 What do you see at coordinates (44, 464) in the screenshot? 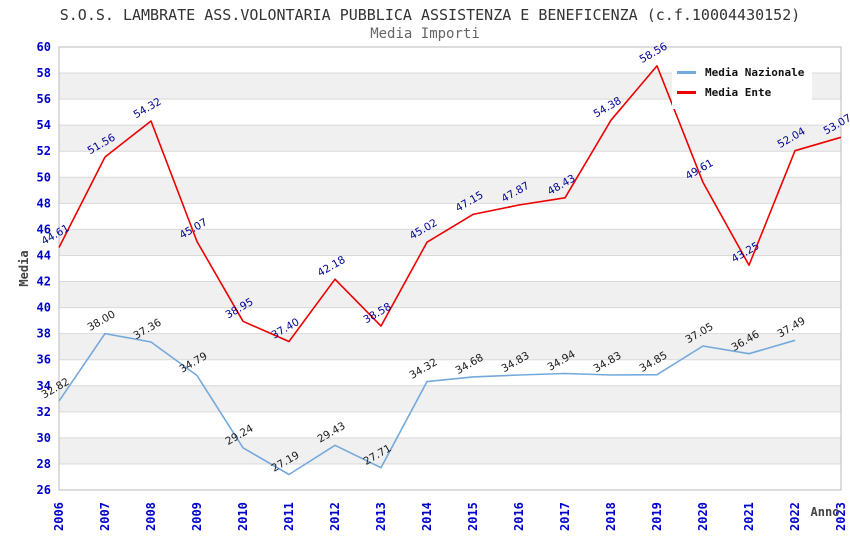
I see `y-tick-label: 28` at bounding box center [44, 464].